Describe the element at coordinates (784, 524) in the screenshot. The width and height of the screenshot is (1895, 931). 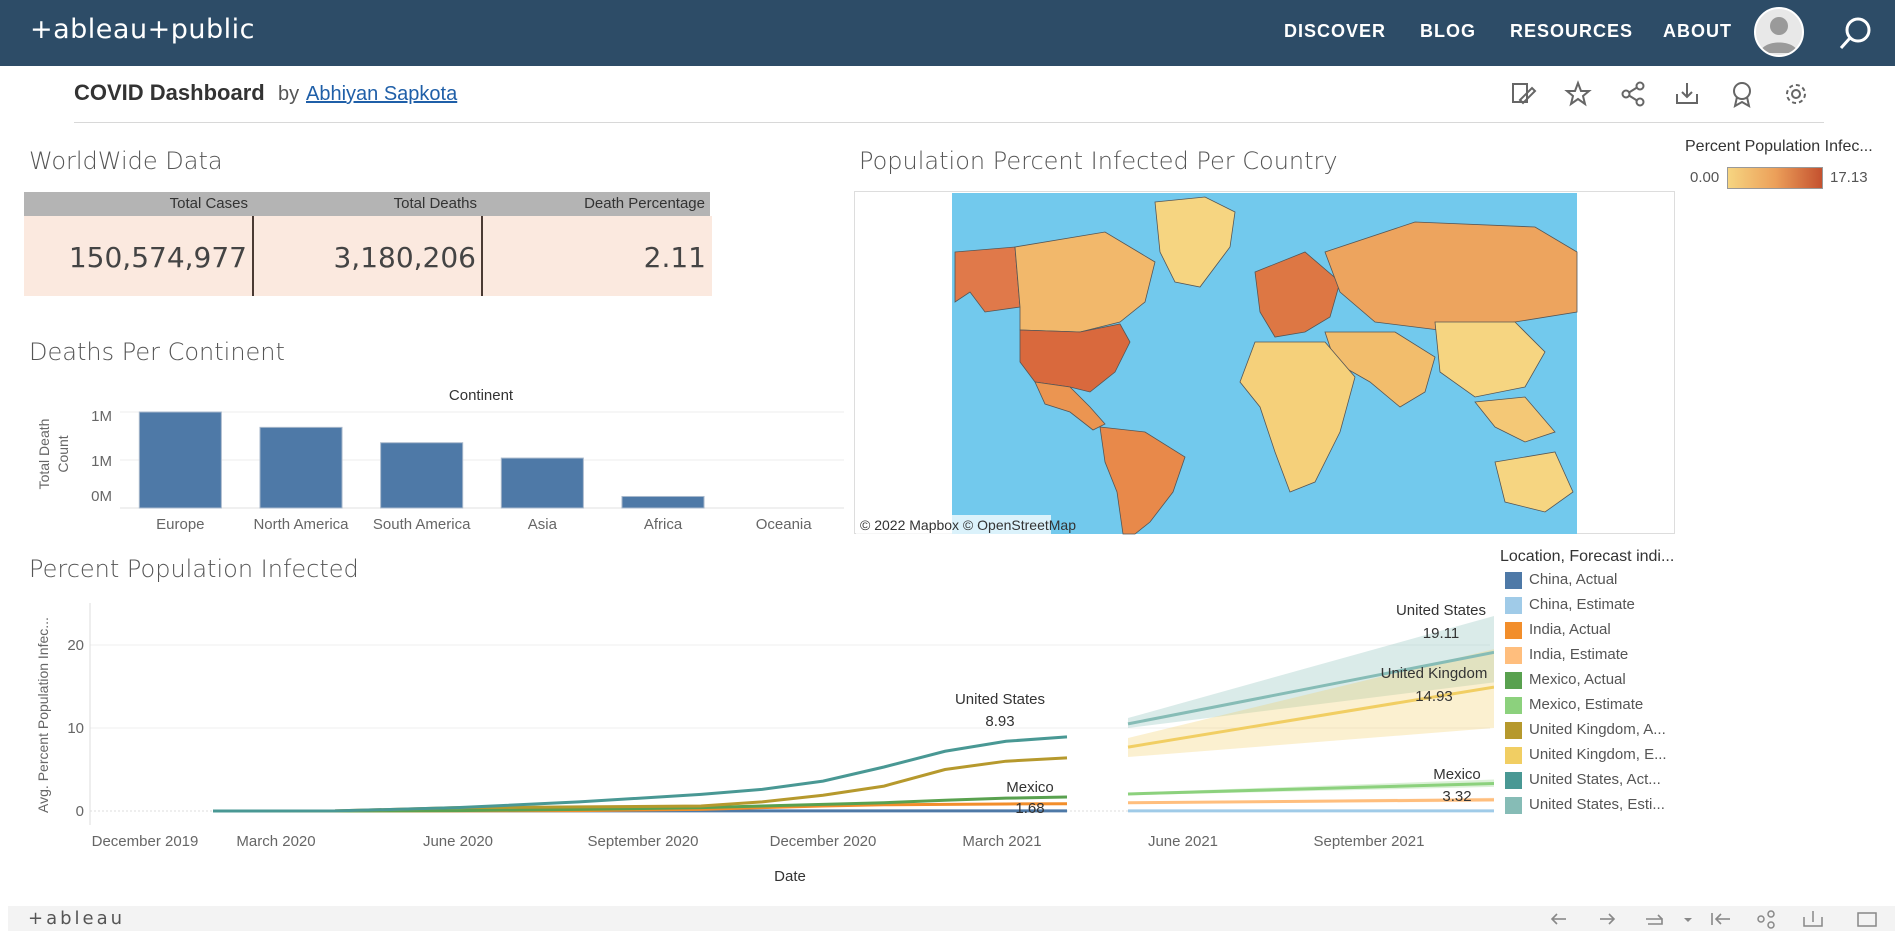
I see `x-tick-label: Oceania` at that location.